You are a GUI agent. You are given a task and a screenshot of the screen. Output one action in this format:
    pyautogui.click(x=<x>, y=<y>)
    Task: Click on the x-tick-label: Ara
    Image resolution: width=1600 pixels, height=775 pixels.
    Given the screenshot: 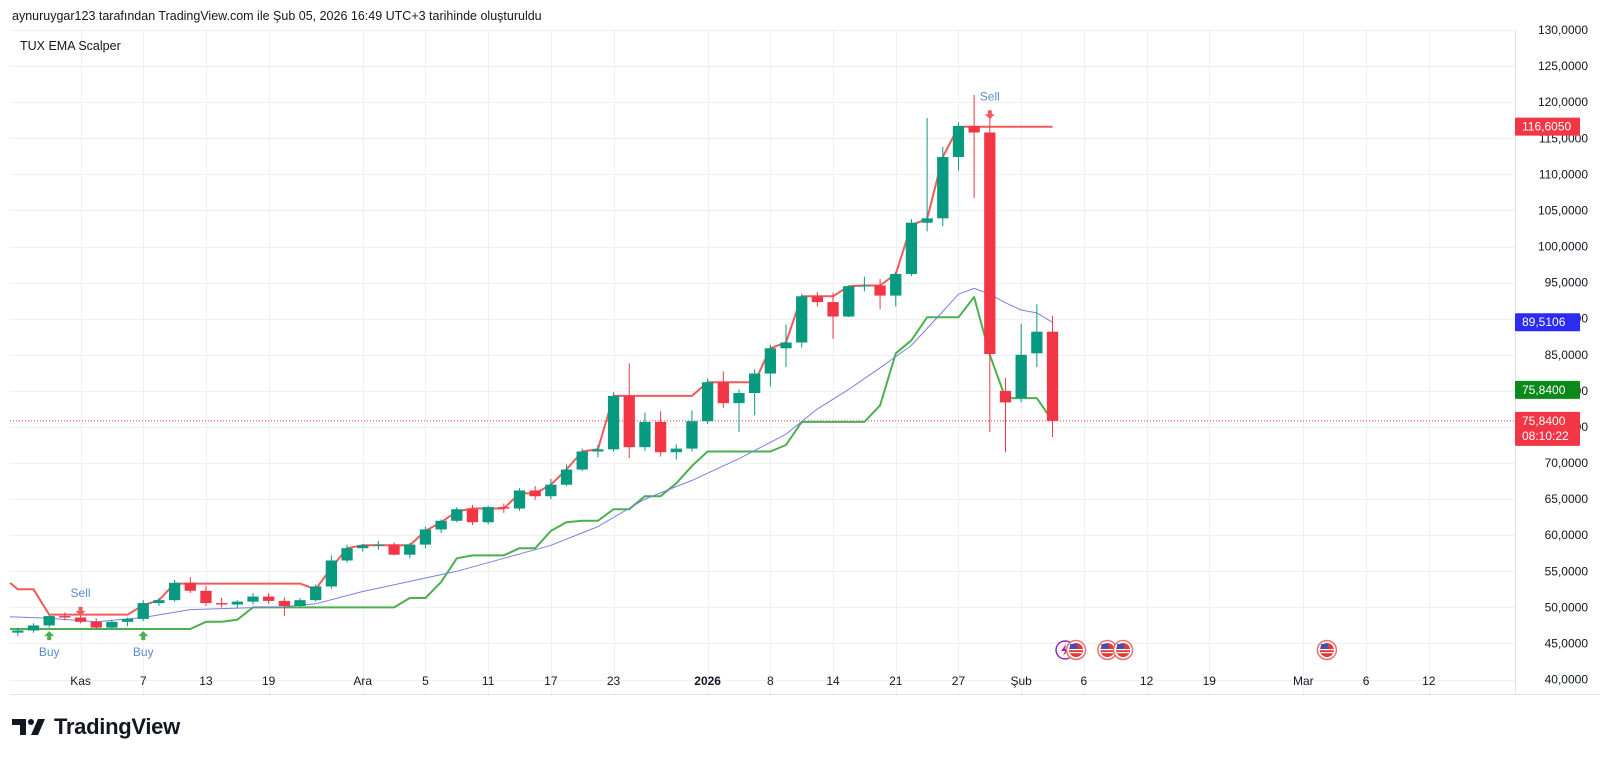 What is the action you would take?
    pyautogui.click(x=362, y=681)
    